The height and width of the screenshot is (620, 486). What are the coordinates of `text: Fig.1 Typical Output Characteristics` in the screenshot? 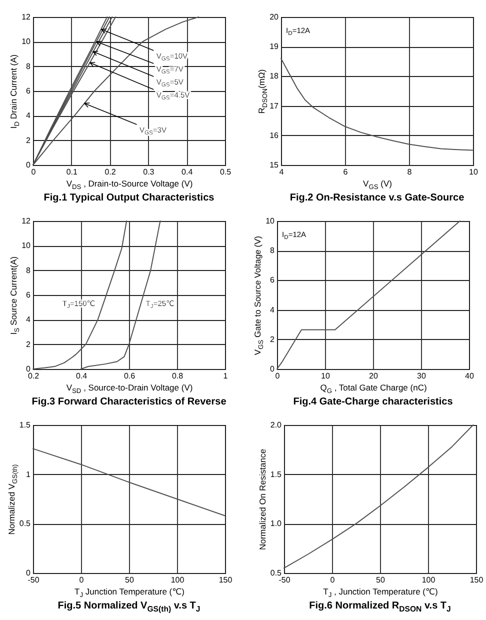 It's located at (129, 198).